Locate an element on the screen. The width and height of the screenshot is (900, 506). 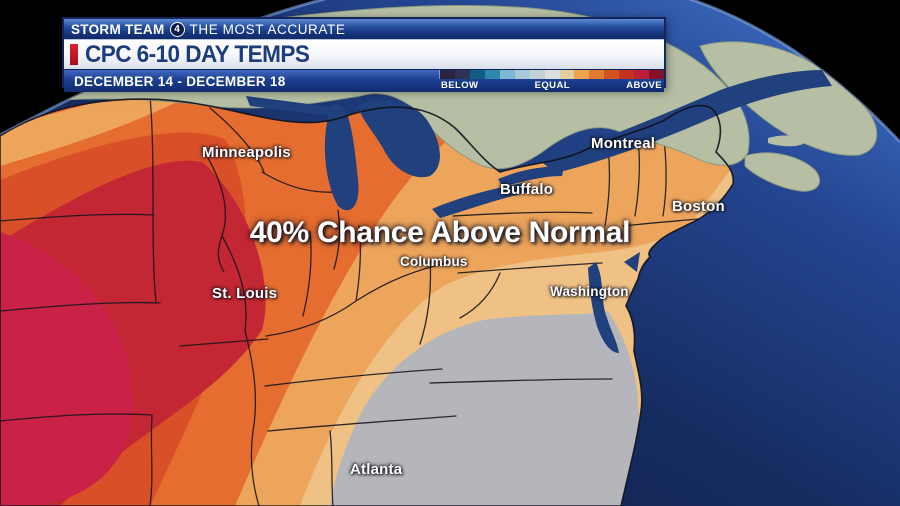
city-label-buffalo: Buffalo is located at coordinates (527, 189).